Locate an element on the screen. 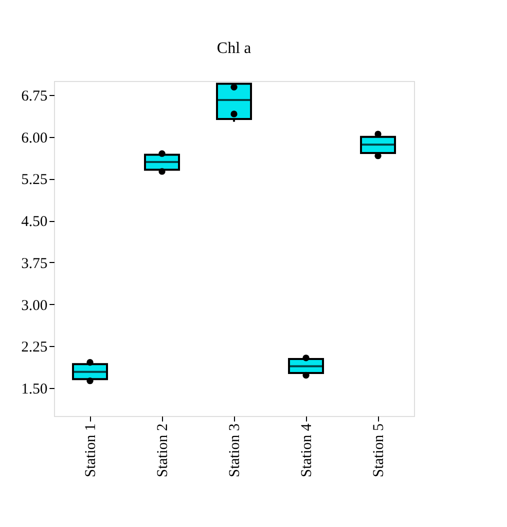 The width and height of the screenshot is (507, 527). x-tick-label: Station 4 is located at coordinates (307, 450).